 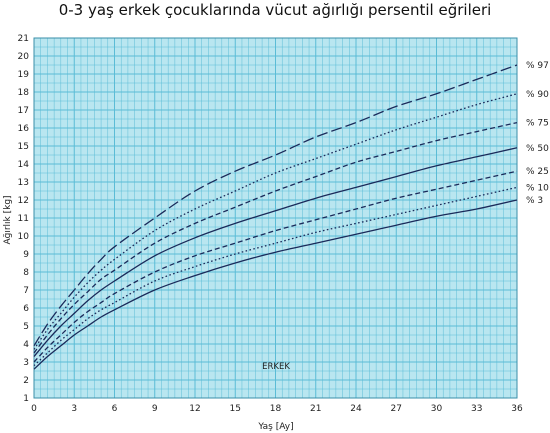 What do you see at coordinates (24, 75) in the screenshot?
I see `y-tick-label: 19` at bounding box center [24, 75].